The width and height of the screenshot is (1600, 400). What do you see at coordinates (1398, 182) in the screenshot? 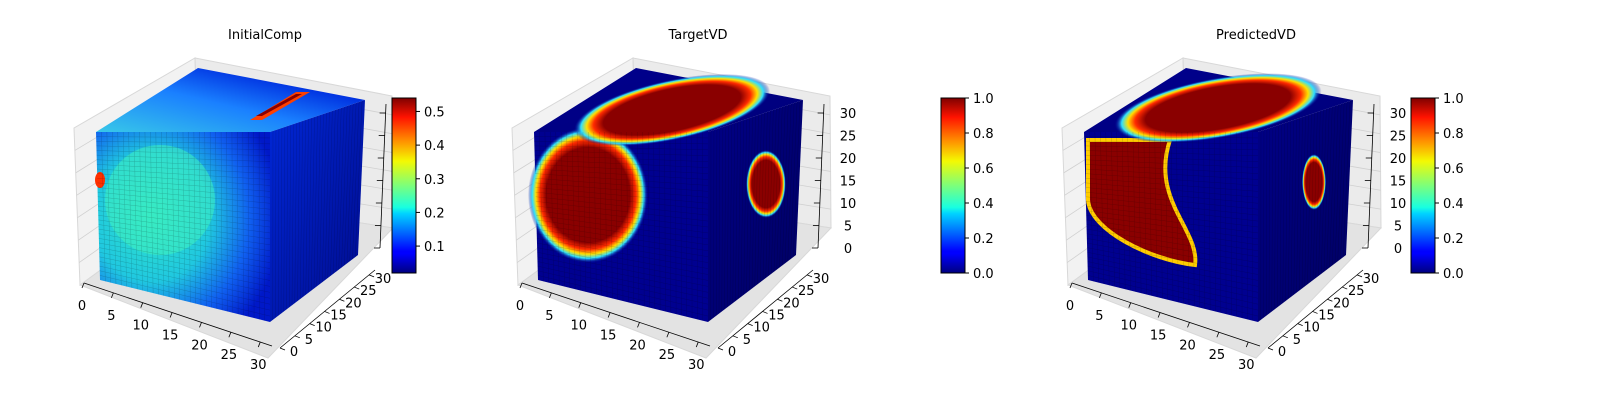
I see `z-tick-label: 15` at bounding box center [1398, 182].